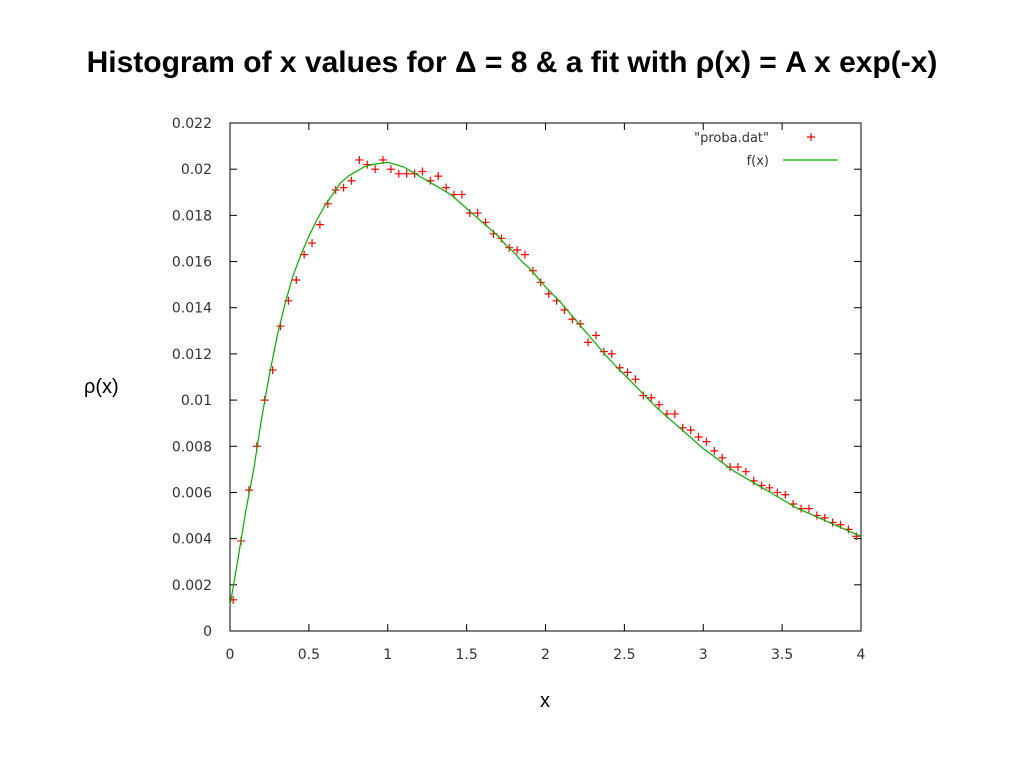 The height and width of the screenshot is (768, 1024). Describe the element at coordinates (192, 493) in the screenshot. I see `y-tick-label: 0.006` at that location.